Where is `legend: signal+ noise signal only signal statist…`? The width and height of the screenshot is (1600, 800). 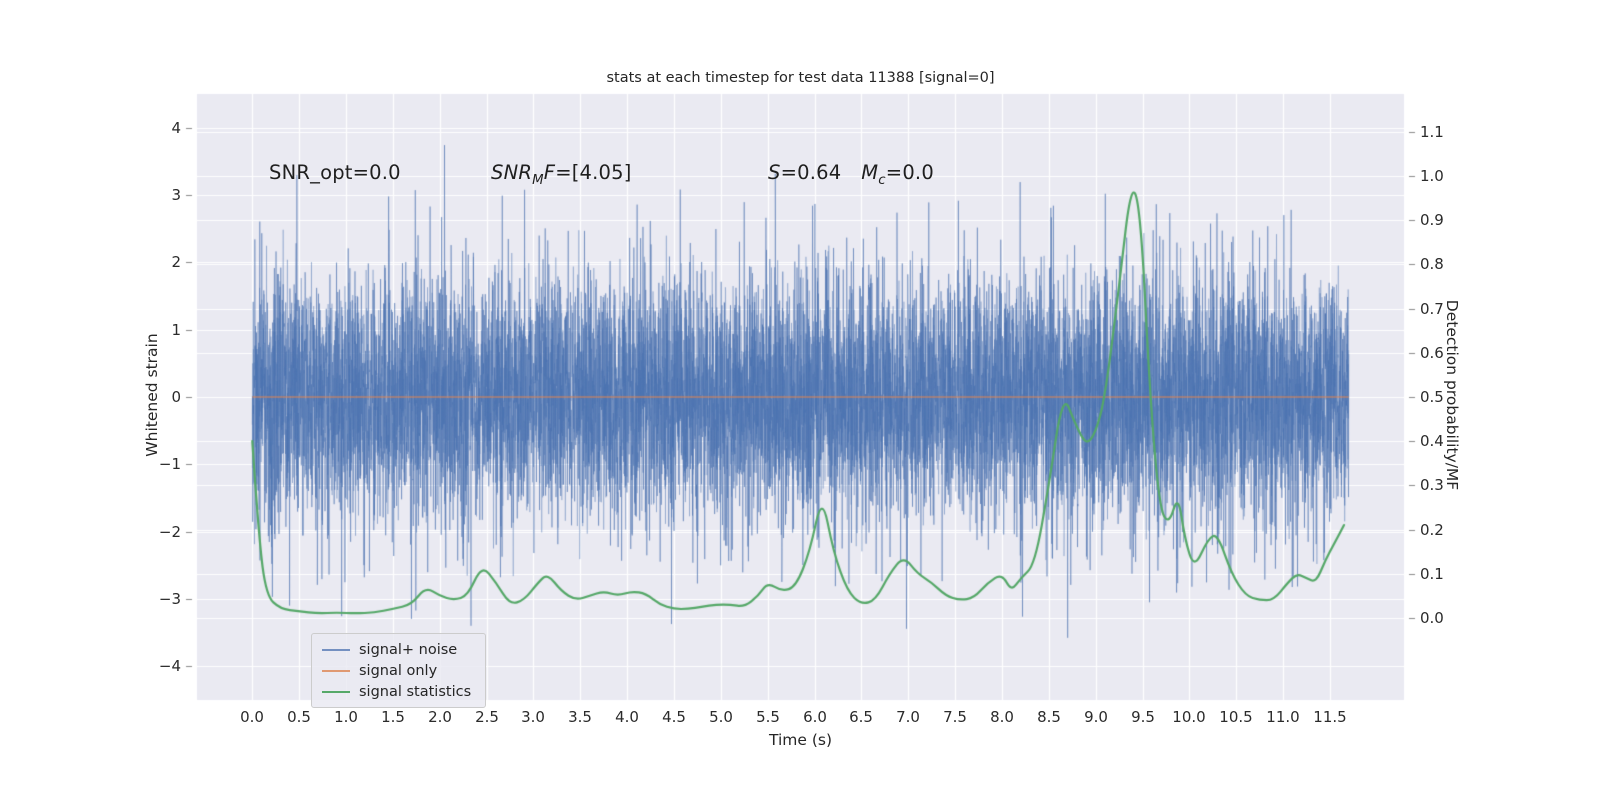 legend: signal+ noise signal only signal statist… is located at coordinates (399, 670).